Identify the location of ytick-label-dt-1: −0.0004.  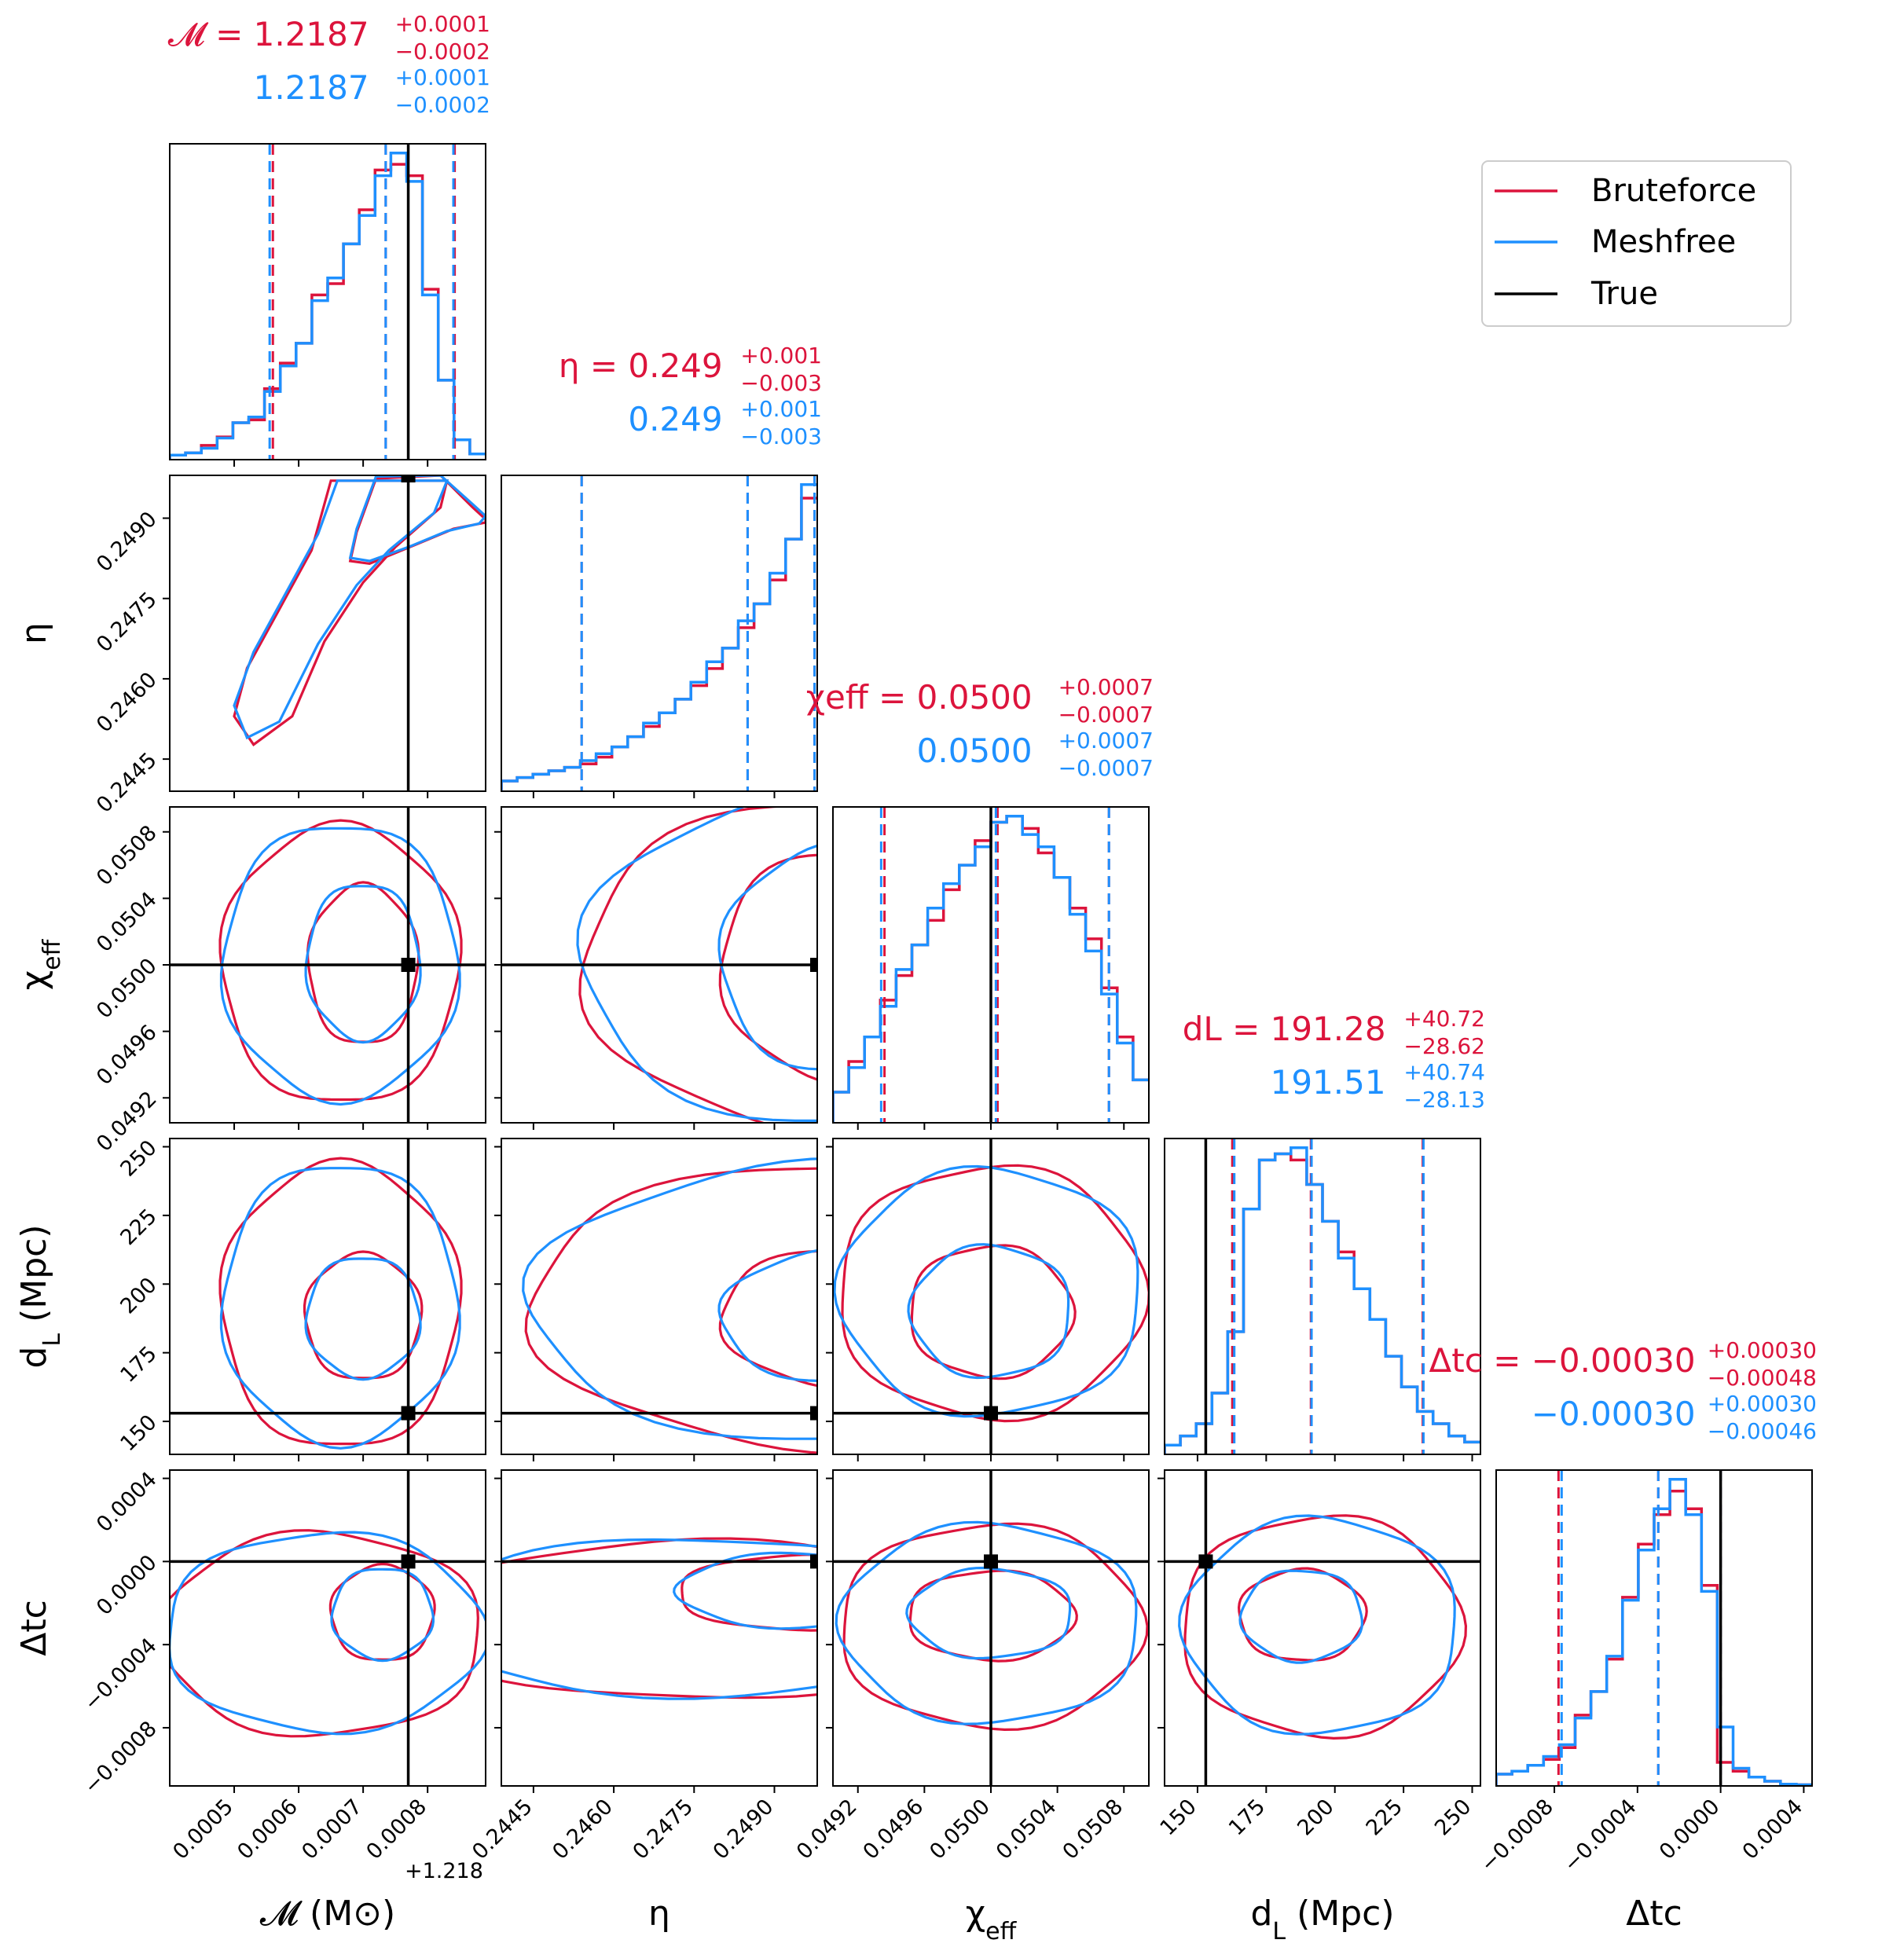
(120, 1675).